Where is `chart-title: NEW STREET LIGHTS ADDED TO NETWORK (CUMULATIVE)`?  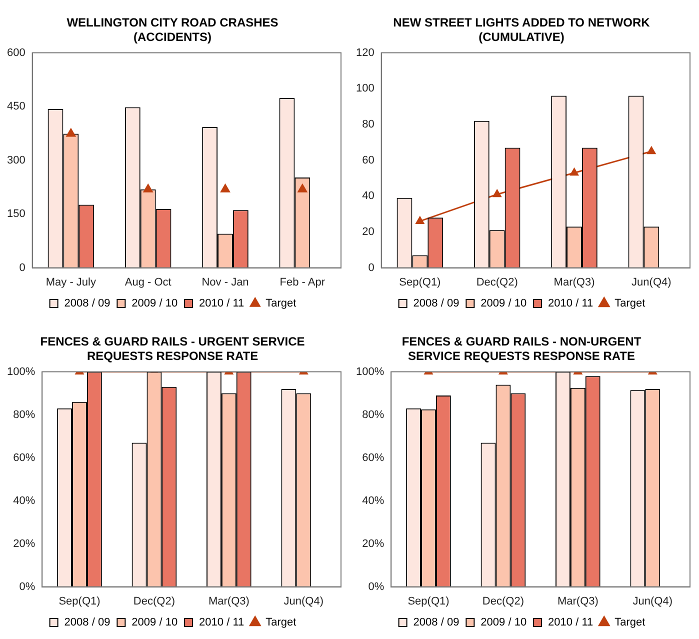 chart-title: NEW STREET LIGHTS ADDED TO NETWORK (CUMULATIVE) is located at coordinates (521, 30).